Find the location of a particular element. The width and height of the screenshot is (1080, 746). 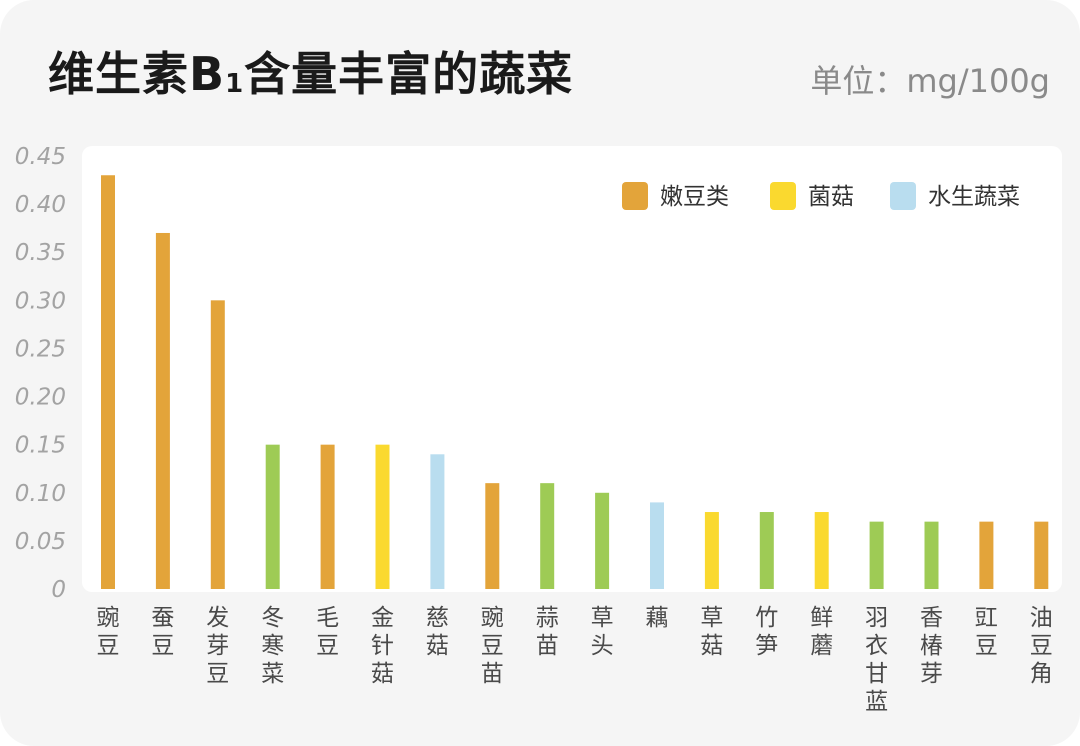

x-tick-label: 豌豆 is located at coordinates (108, 632).